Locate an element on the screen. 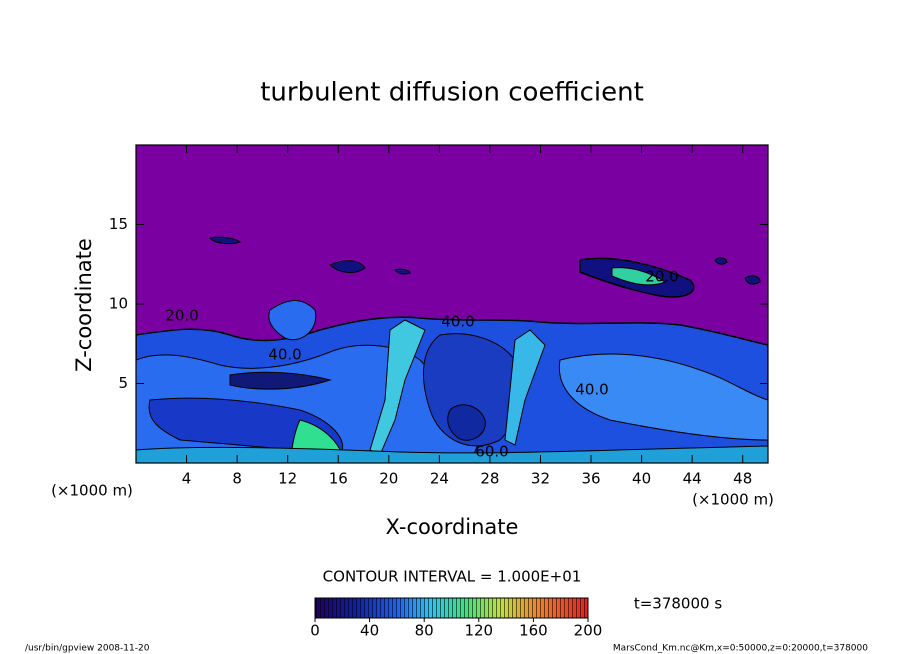 Image resolution: width=904 pixels, height=654 pixels. colorbar-frame is located at coordinates (451, 608).